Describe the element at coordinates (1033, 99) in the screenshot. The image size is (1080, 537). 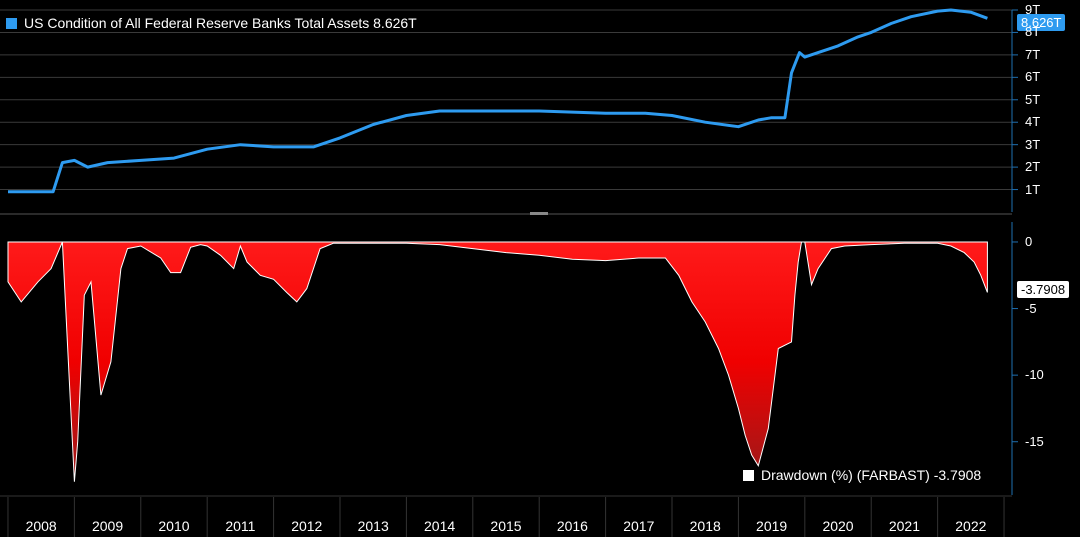
I see `top-y-tick-label: 5T` at that location.